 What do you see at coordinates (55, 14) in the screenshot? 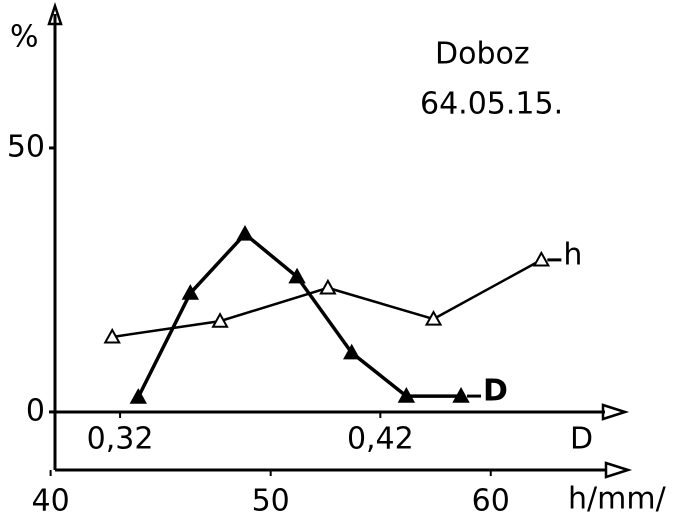
I see `y-axis-arrow` at bounding box center [55, 14].